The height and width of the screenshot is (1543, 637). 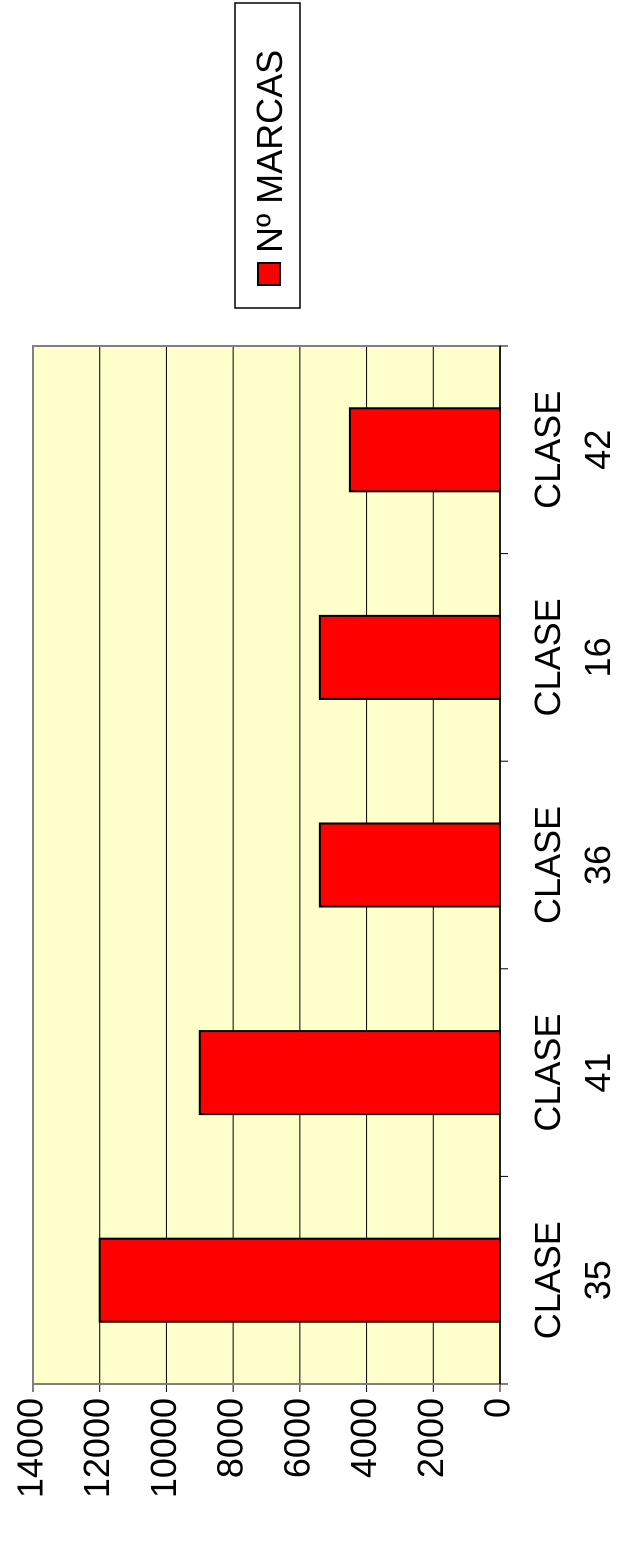 What do you see at coordinates (269, 151) in the screenshot?
I see `legend-label: Nº MARCAS` at bounding box center [269, 151].